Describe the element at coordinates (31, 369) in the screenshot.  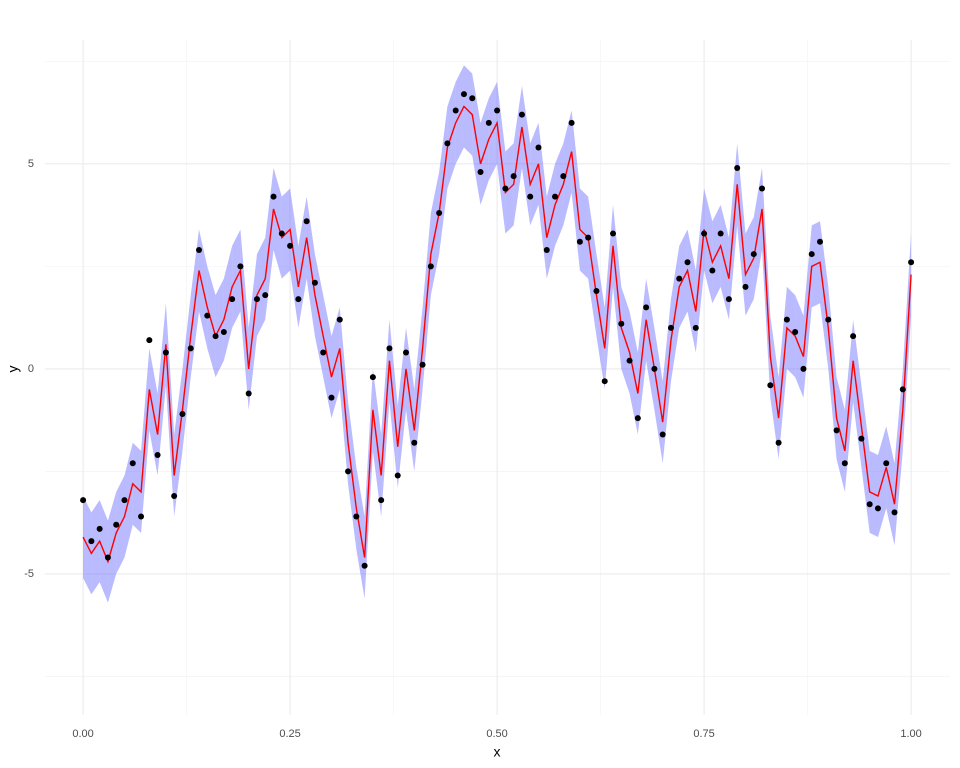
I see `y-tick-label: 0` at that location.